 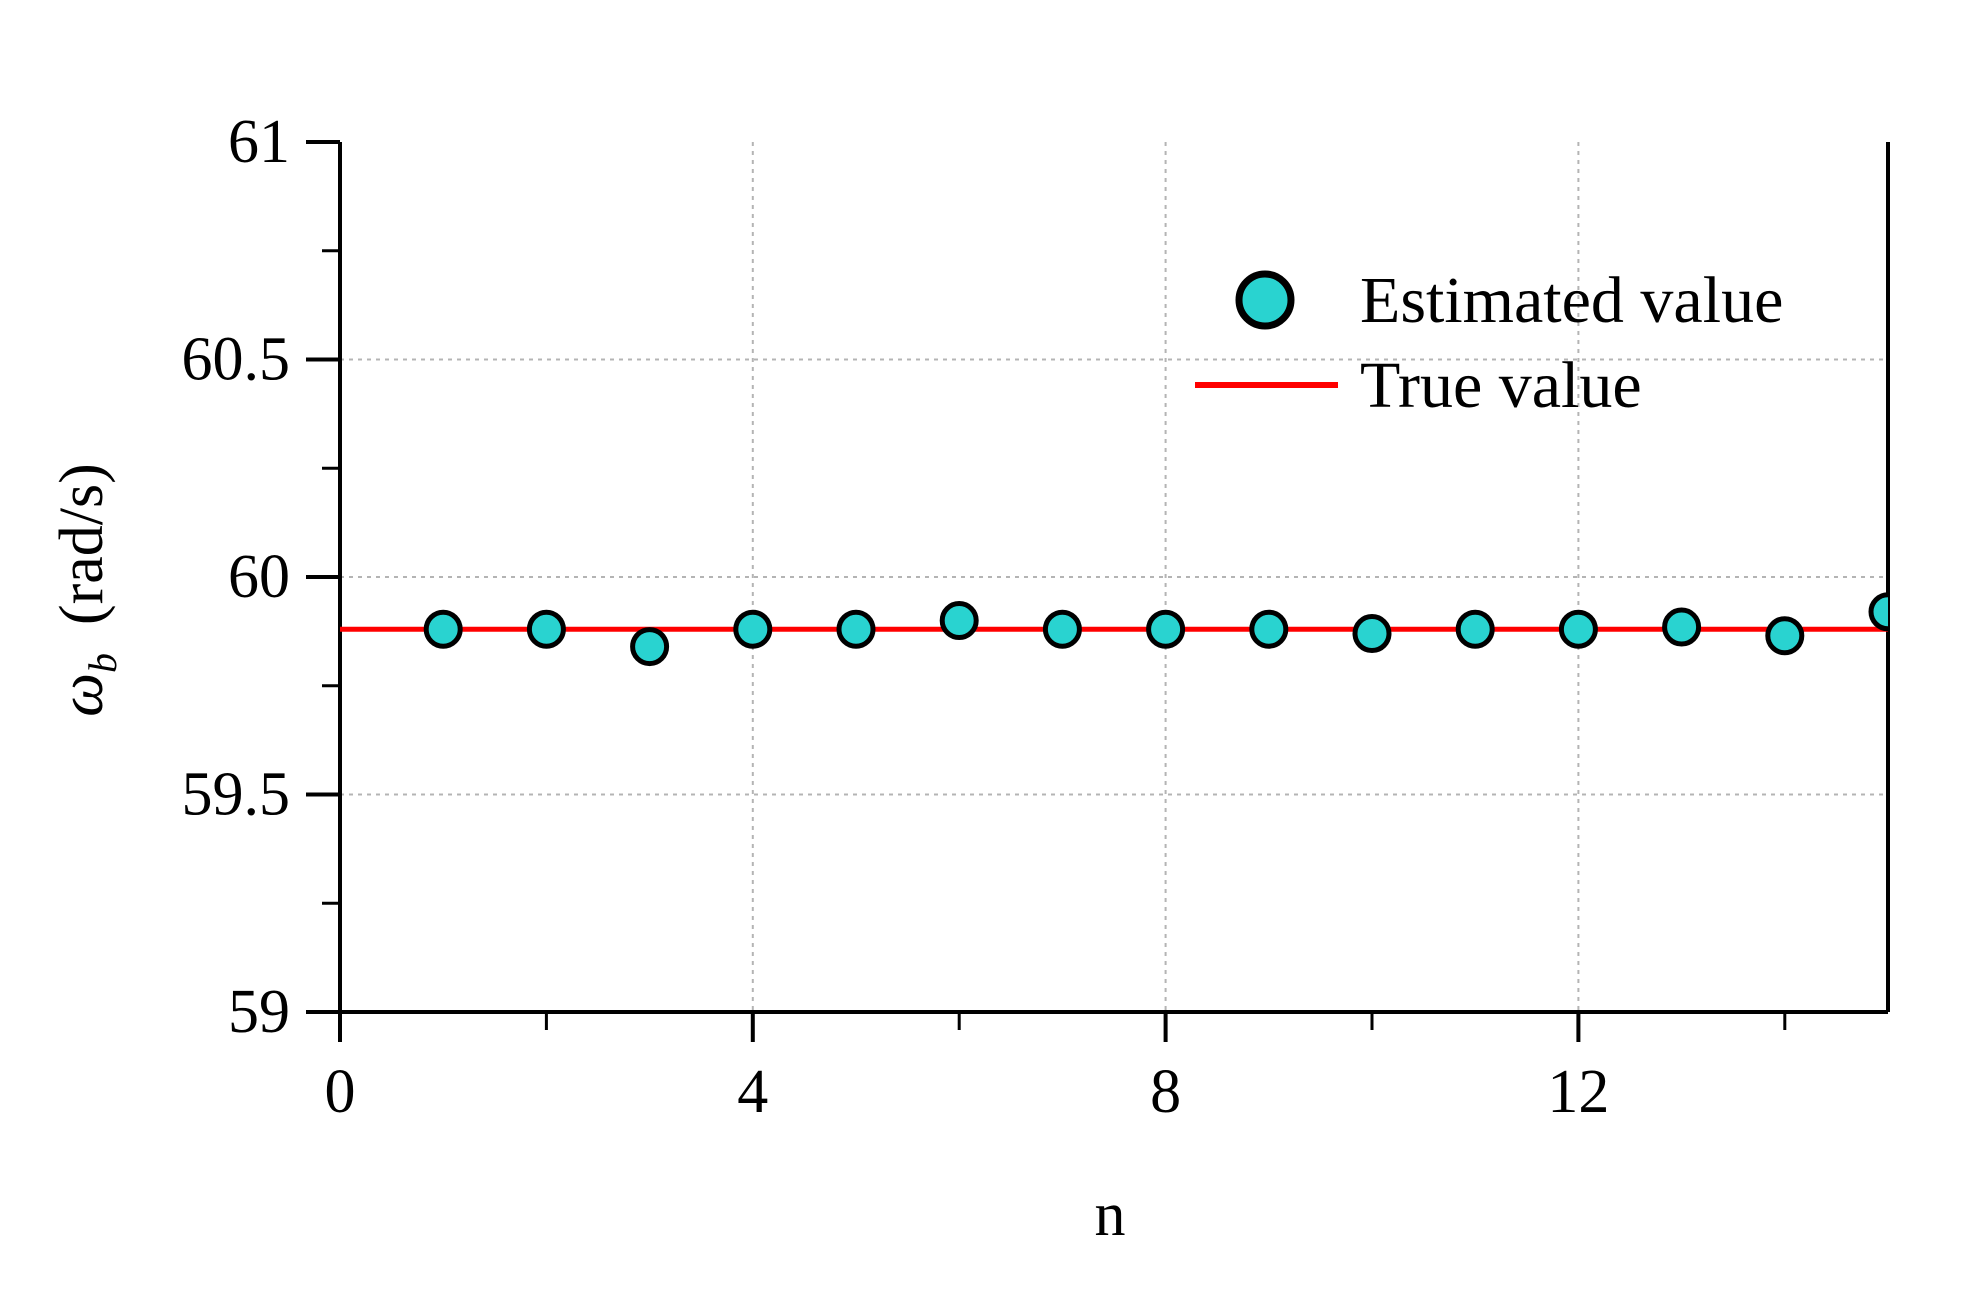 I want to click on y-axis-label: ωb (rad/s), so click(x=86, y=590).